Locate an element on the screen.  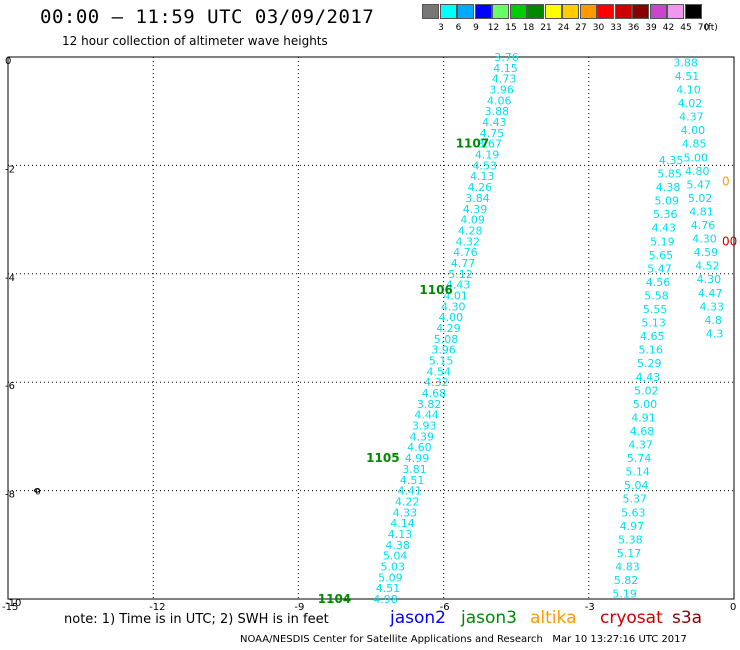
swh-value: 4.14 is located at coordinates (402, 523).